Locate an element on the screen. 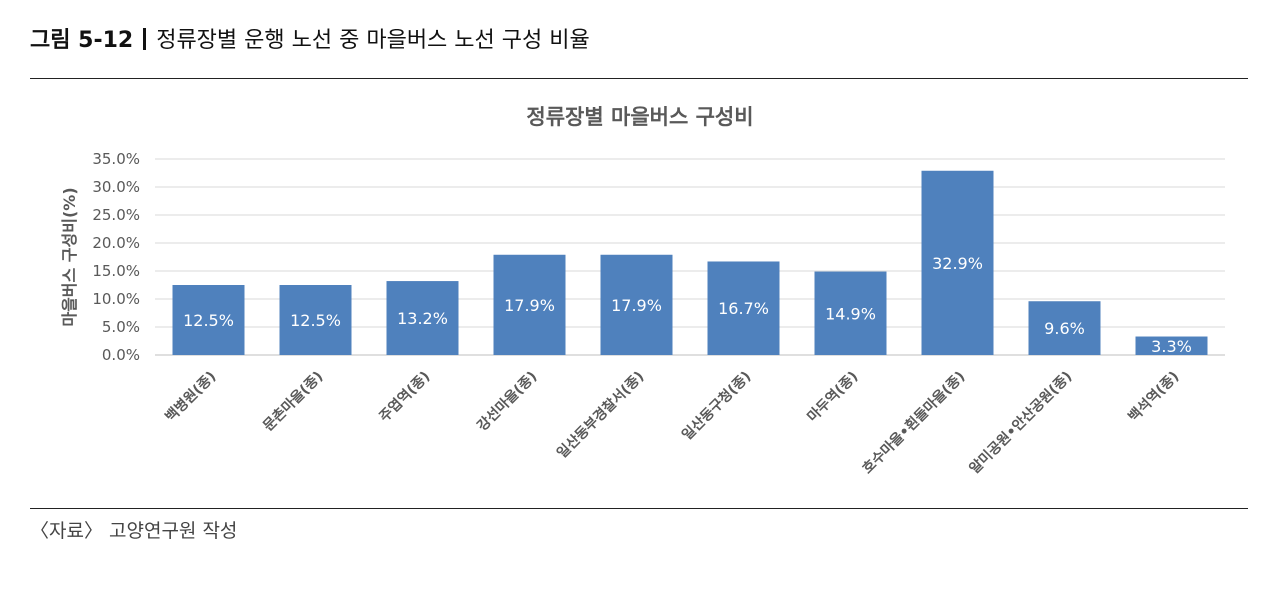 Image resolution: width=1274 pixels, height=589 pixels. data-label: 14.9% is located at coordinates (850, 313).